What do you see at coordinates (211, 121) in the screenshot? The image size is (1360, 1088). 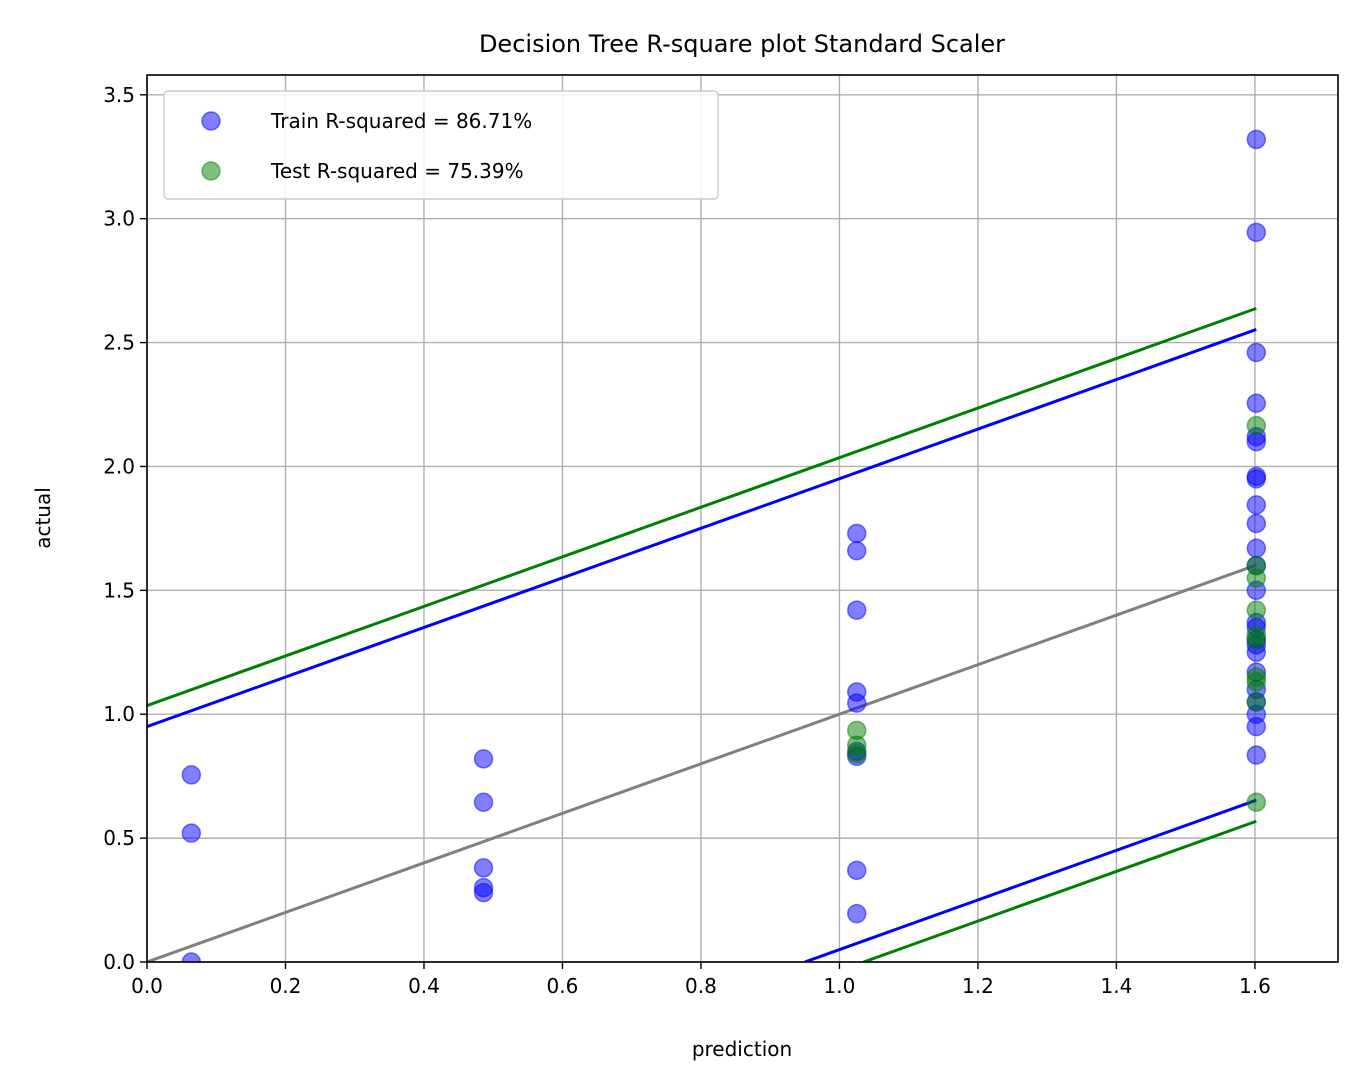 I see `legend-marker-train` at bounding box center [211, 121].